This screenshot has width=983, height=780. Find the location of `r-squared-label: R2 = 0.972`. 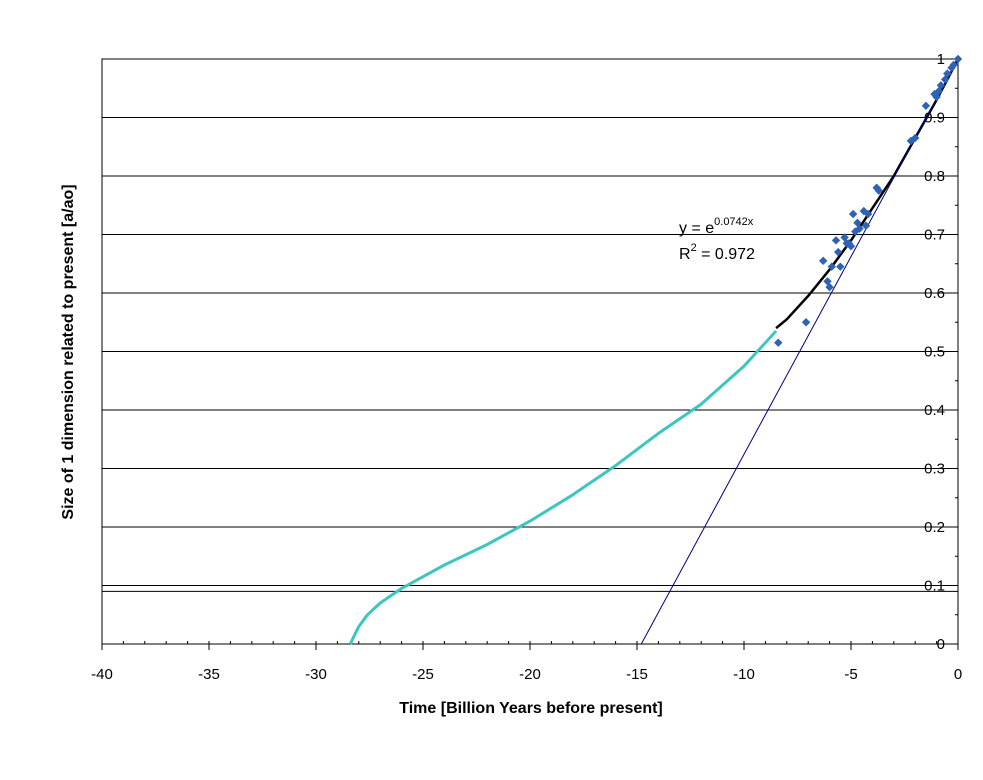

r-squared-label: R2 = 0.972 is located at coordinates (717, 252).